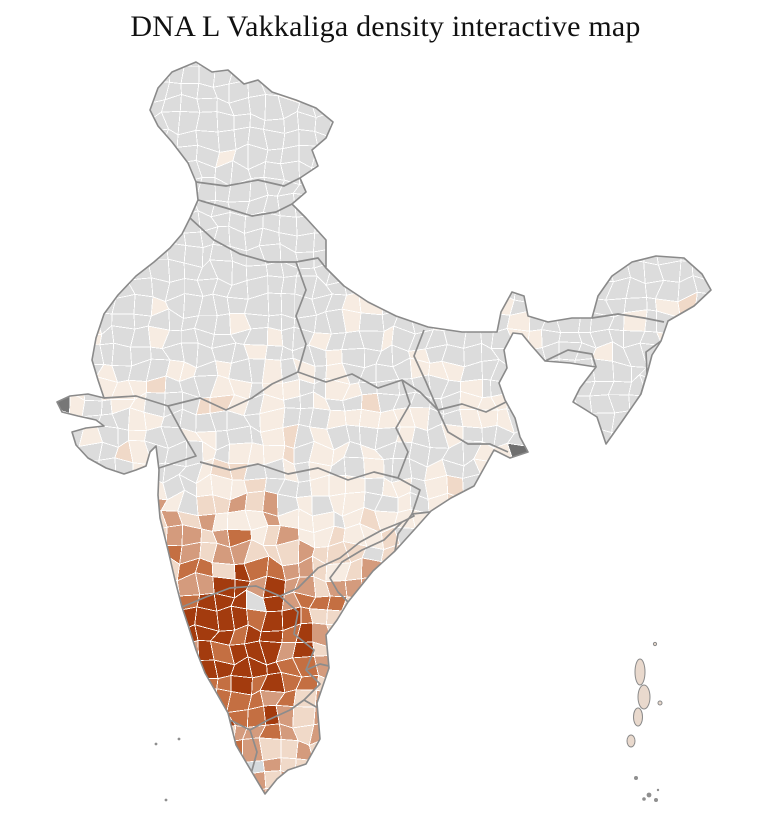 The image size is (771, 814). Describe the element at coordinates (644, 694) in the screenshot. I see `andaman-nicobar-islands` at that location.